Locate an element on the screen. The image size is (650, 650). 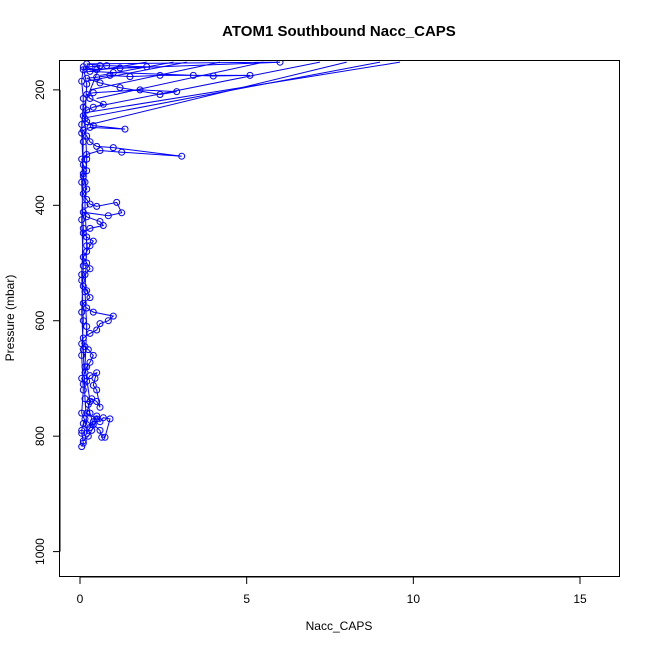
x-tick-label: 10 is located at coordinates (414, 599).